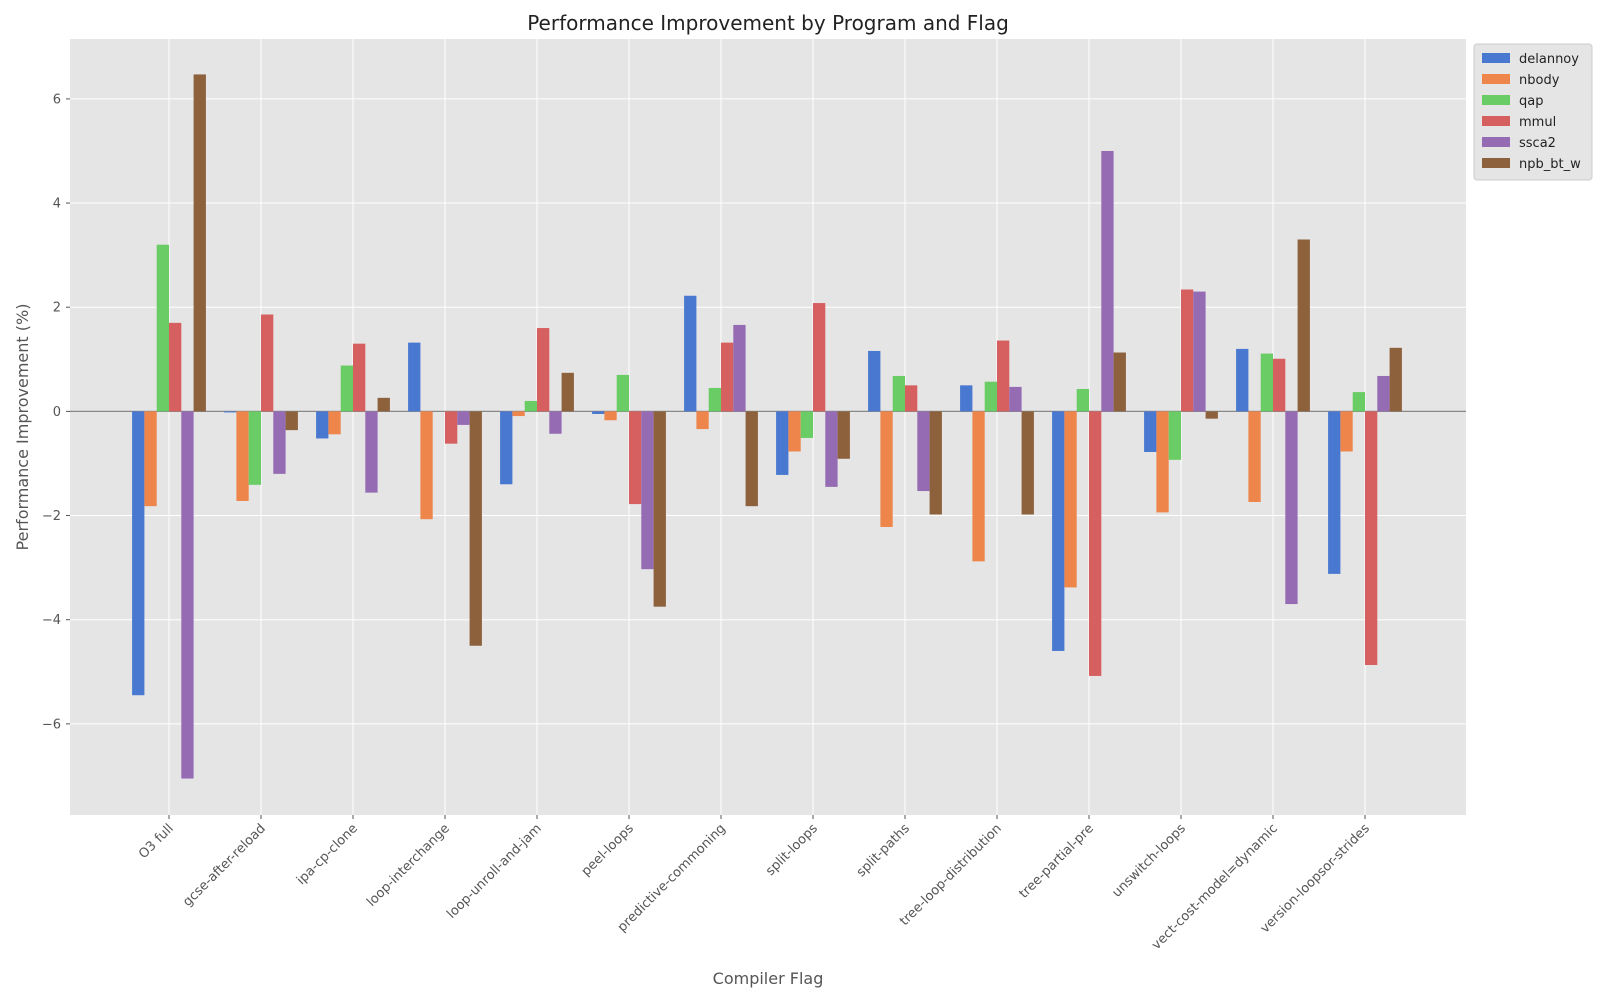 This screenshot has width=1600, height=1000. Describe the element at coordinates (1531, 101) in the screenshot. I see `legend-label: qap` at that location.